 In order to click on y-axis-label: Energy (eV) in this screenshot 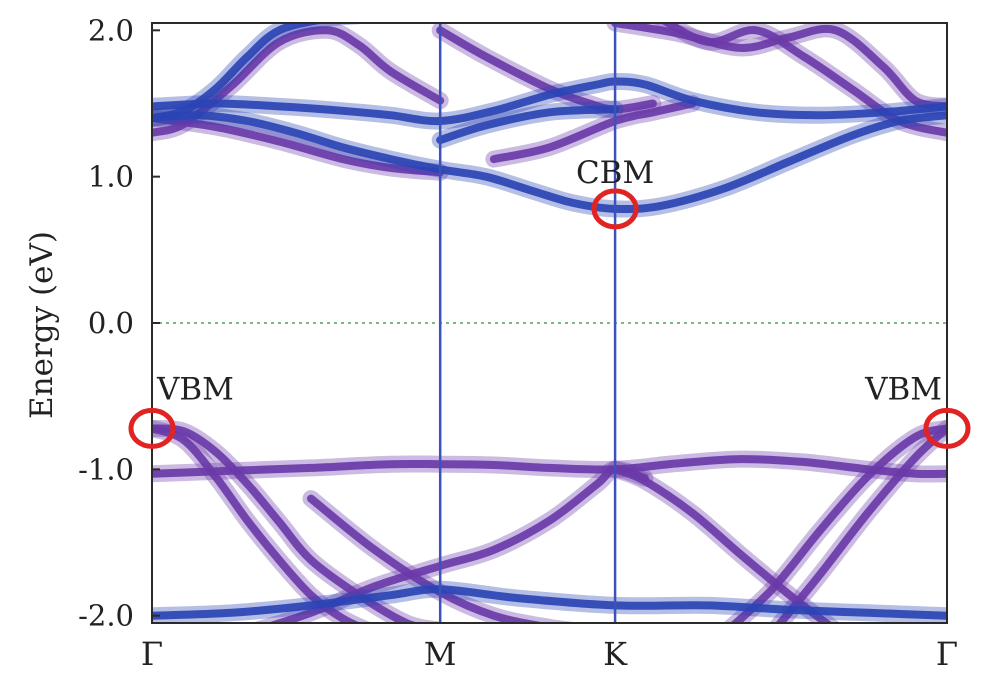, I will do `click(42, 325)`.